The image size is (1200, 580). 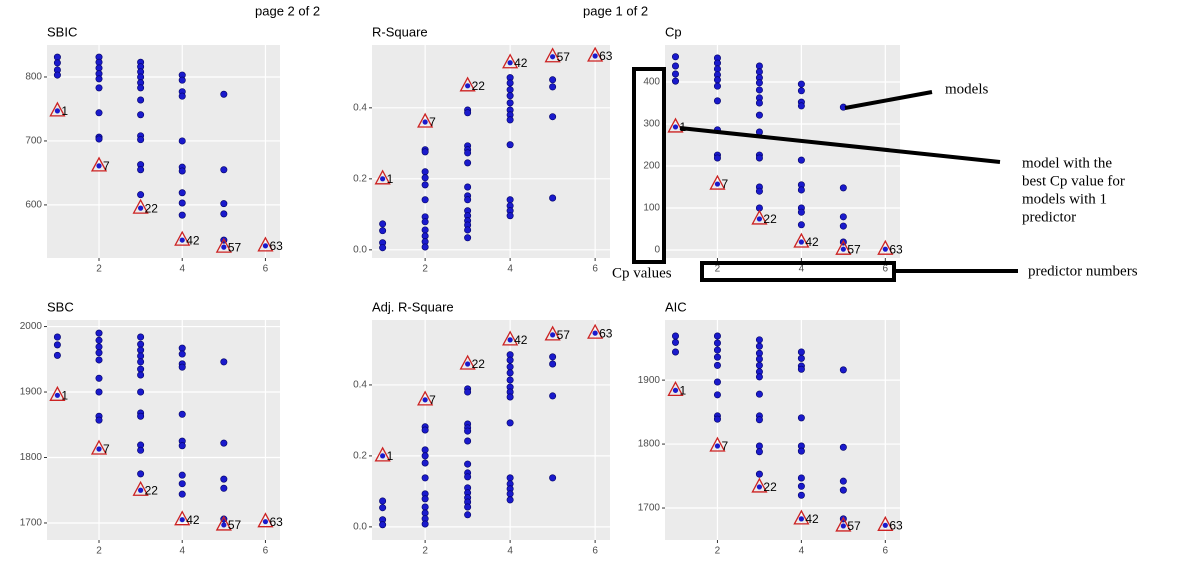 I want to click on best-label: 7, so click(x=724, y=446).